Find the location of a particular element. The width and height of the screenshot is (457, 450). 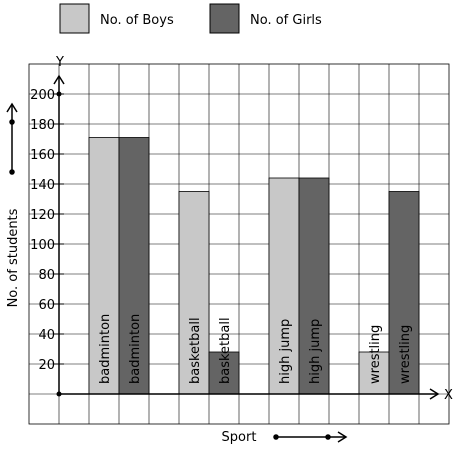

bar-basketball-boys is located at coordinates (194, 293).